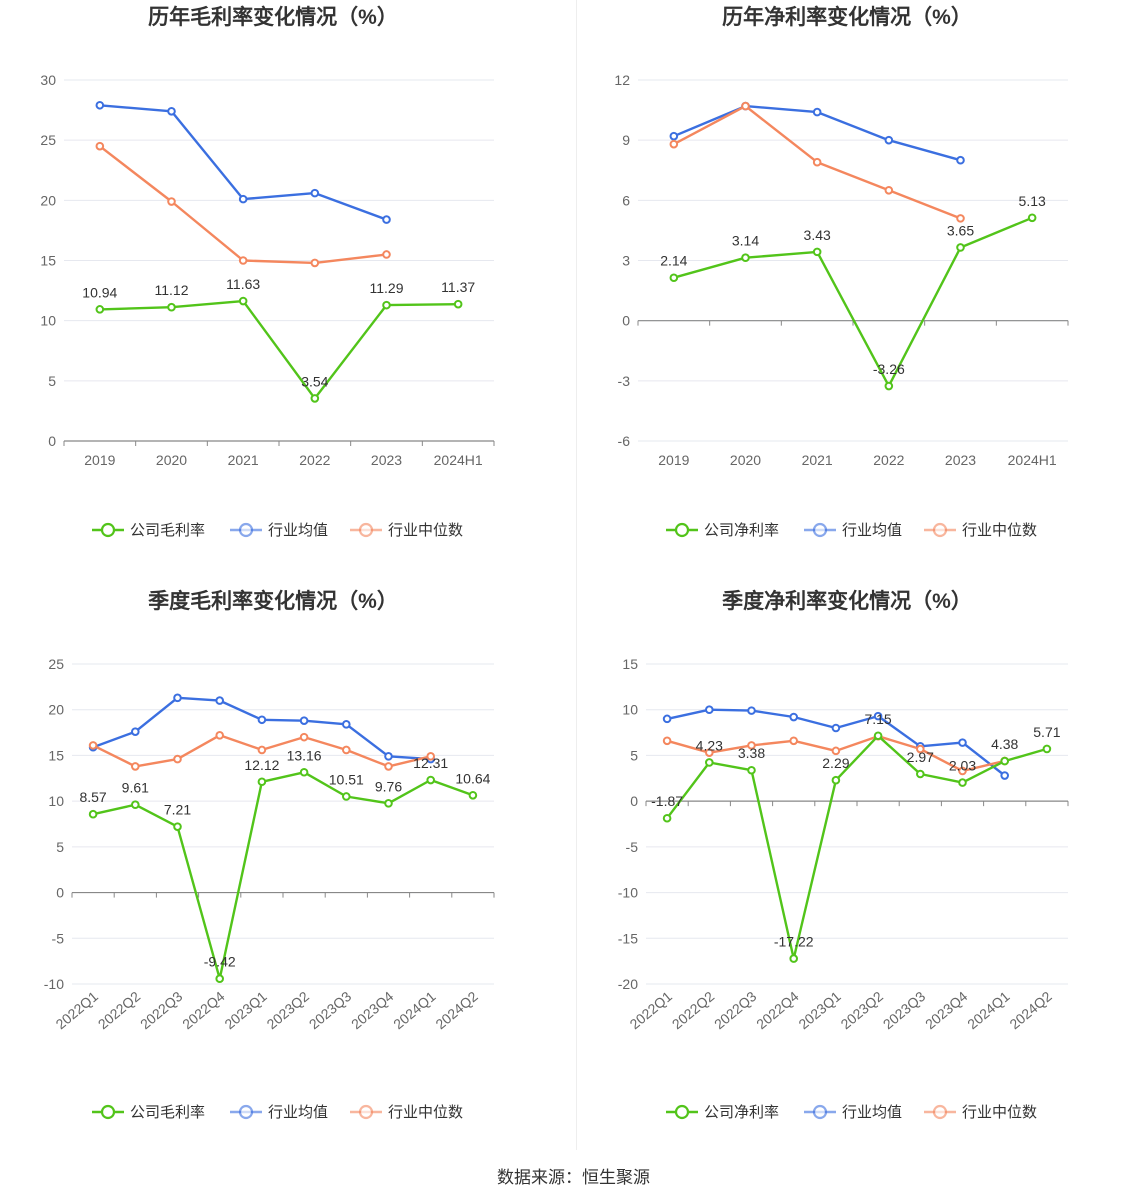 This screenshot has height=1202, width=1147. I want to click on data-label: 11.12, so click(172, 290).